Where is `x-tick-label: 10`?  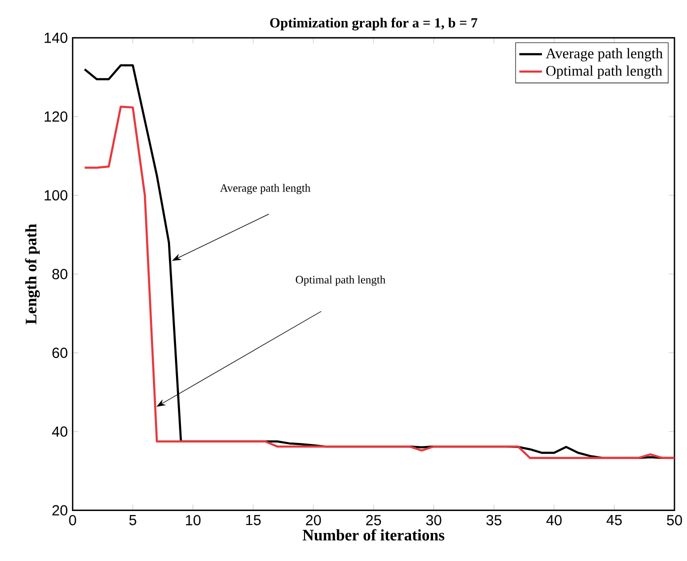
x-tick-label: 10 is located at coordinates (193, 520).